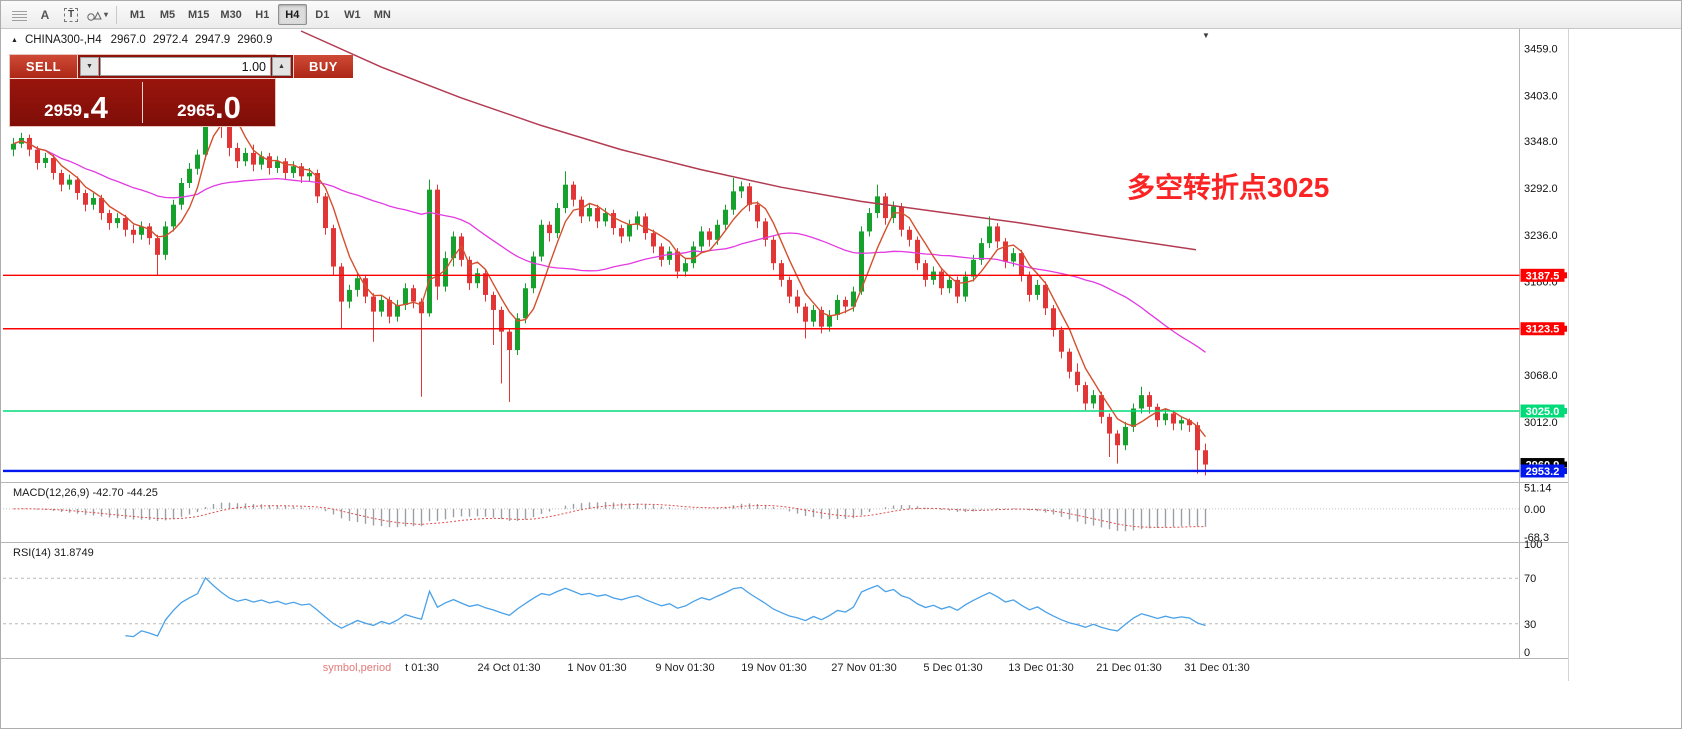  I want to click on text-frame-tool: T, so click(71, 15).